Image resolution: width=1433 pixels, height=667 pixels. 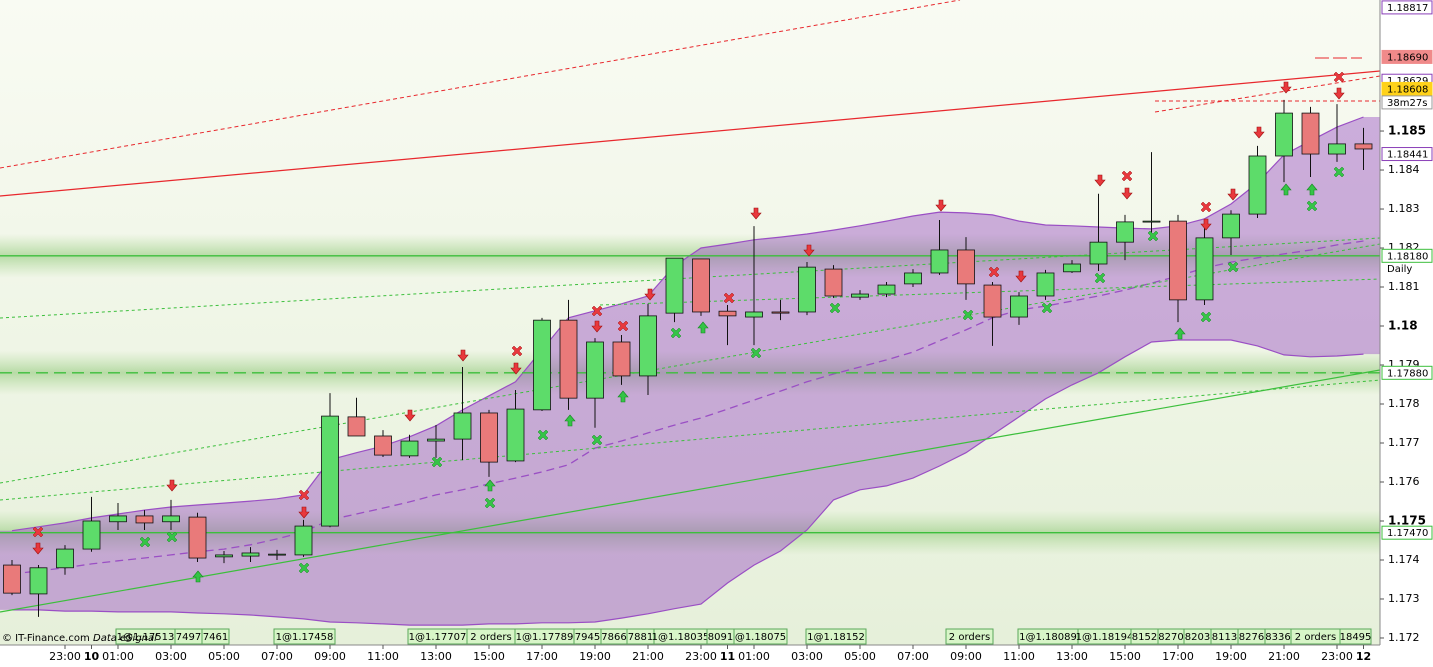 I want to click on price-label: 1.18817, so click(x=1407, y=8).